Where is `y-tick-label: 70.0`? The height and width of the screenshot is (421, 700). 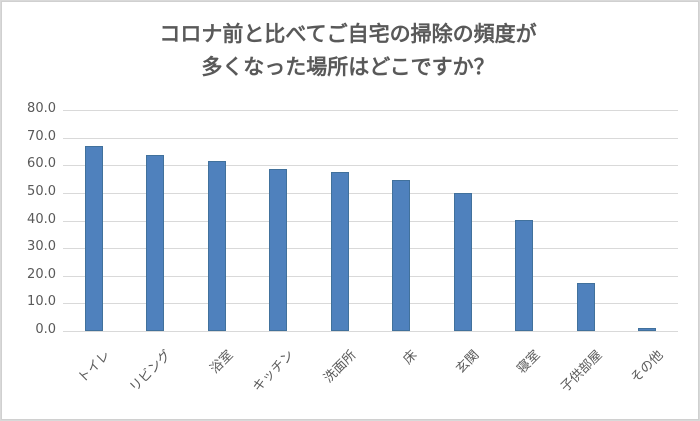
y-tick-label: 70.0 is located at coordinates (41, 136).